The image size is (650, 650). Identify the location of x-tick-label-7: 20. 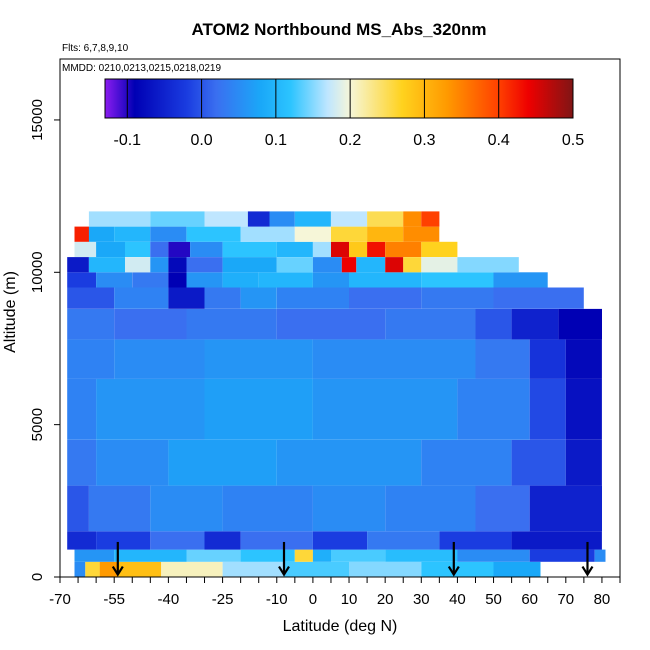
(385, 599).